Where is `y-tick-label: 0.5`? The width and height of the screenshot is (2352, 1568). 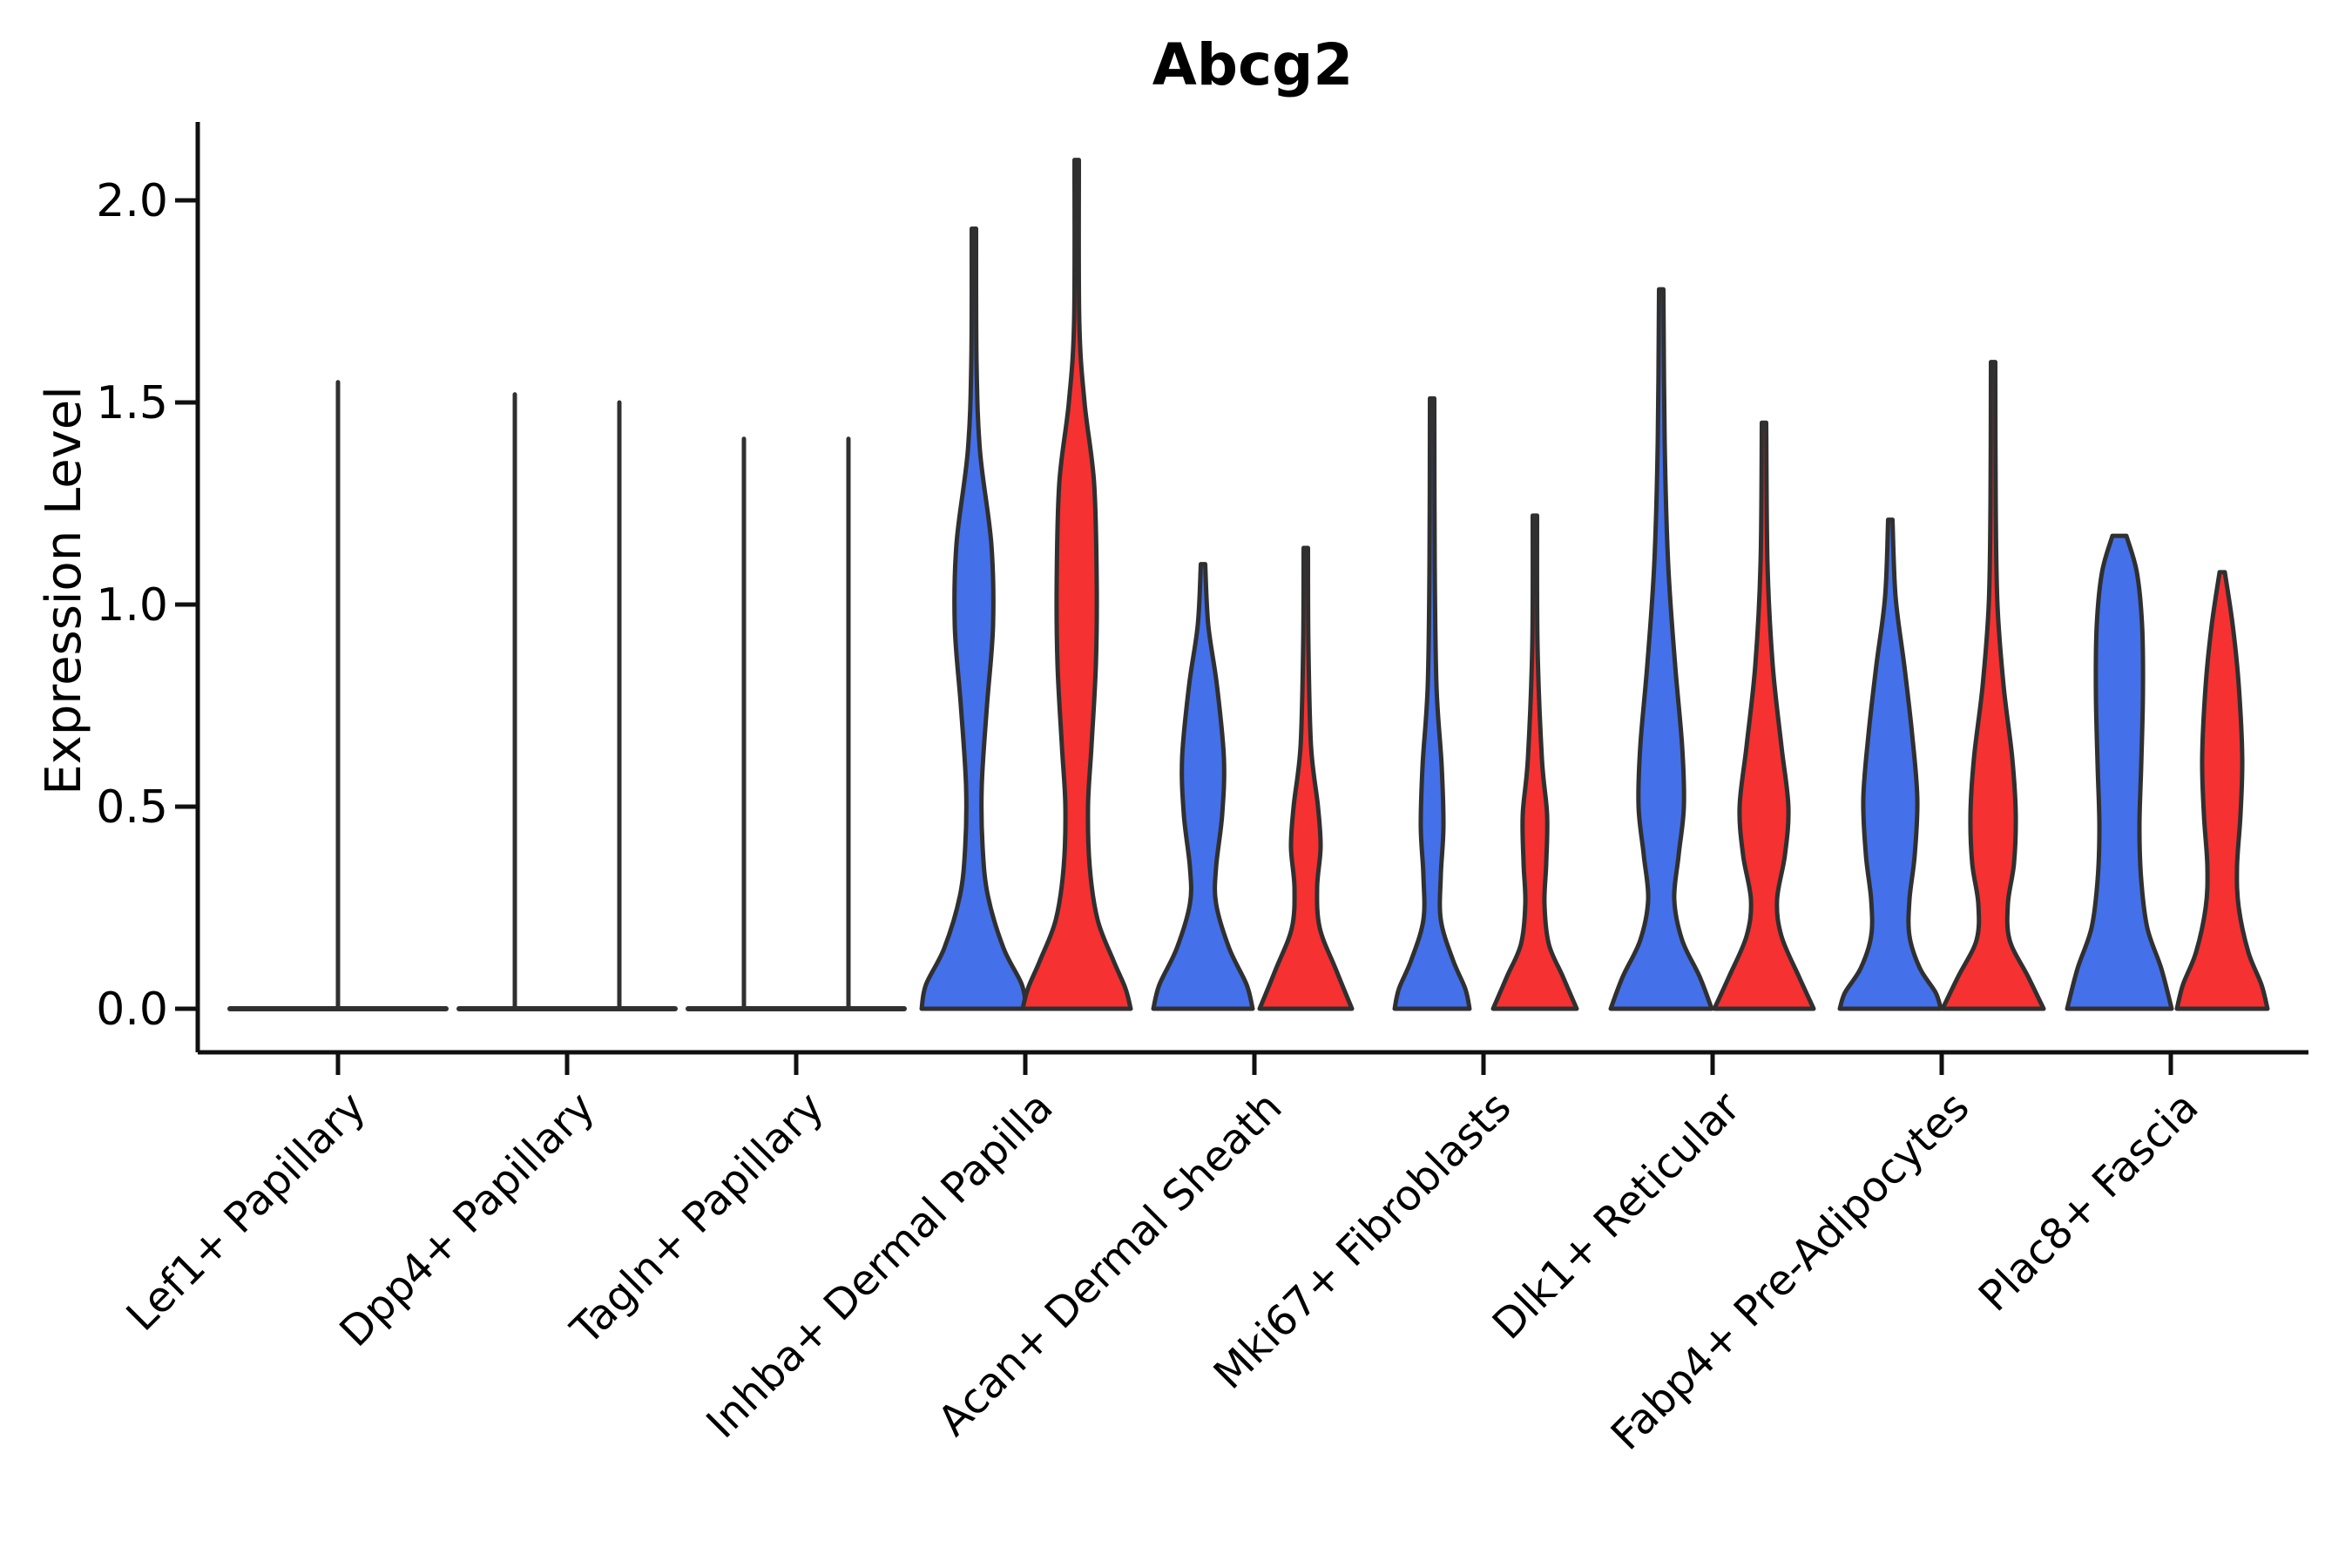 y-tick-label: 0.5 is located at coordinates (132, 807).